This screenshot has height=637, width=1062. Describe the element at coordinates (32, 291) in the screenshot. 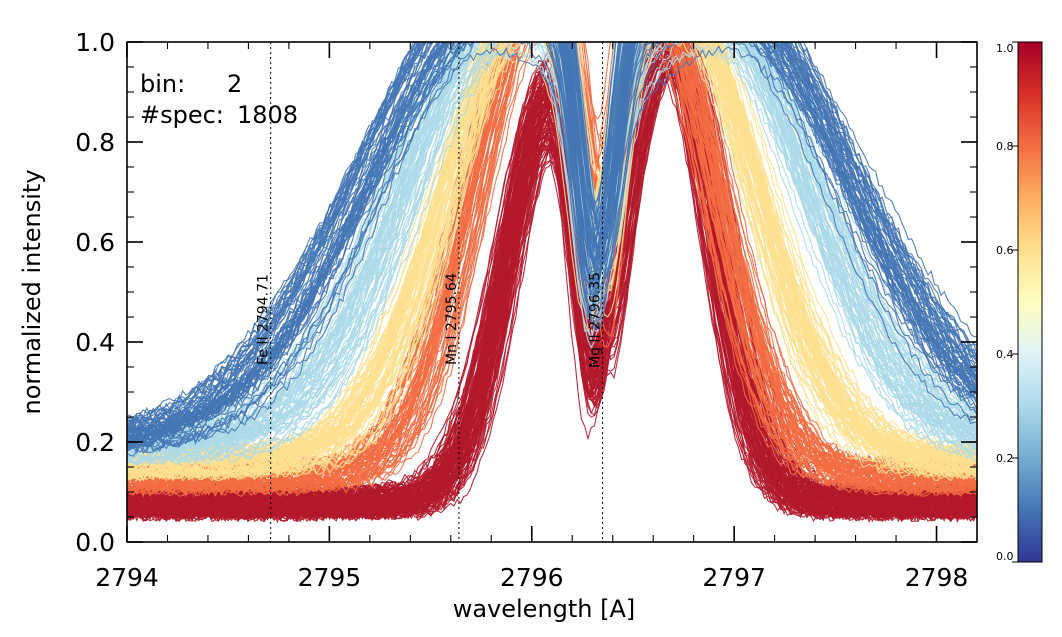

I see `y-axis-label: normalized intensity` at that location.